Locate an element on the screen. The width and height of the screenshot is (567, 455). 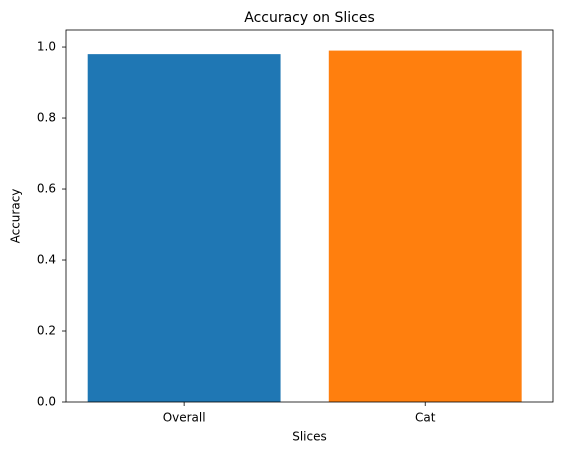
chart-title: Accuracy on Slices is located at coordinates (309, 18).